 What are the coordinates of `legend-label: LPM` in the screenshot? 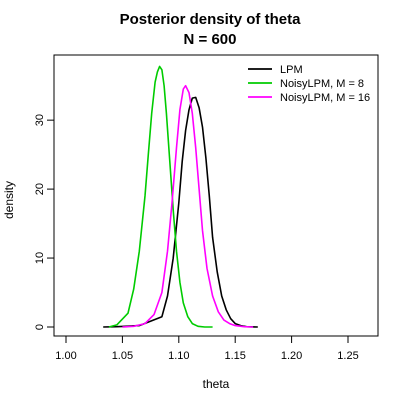 It's located at (291, 70).